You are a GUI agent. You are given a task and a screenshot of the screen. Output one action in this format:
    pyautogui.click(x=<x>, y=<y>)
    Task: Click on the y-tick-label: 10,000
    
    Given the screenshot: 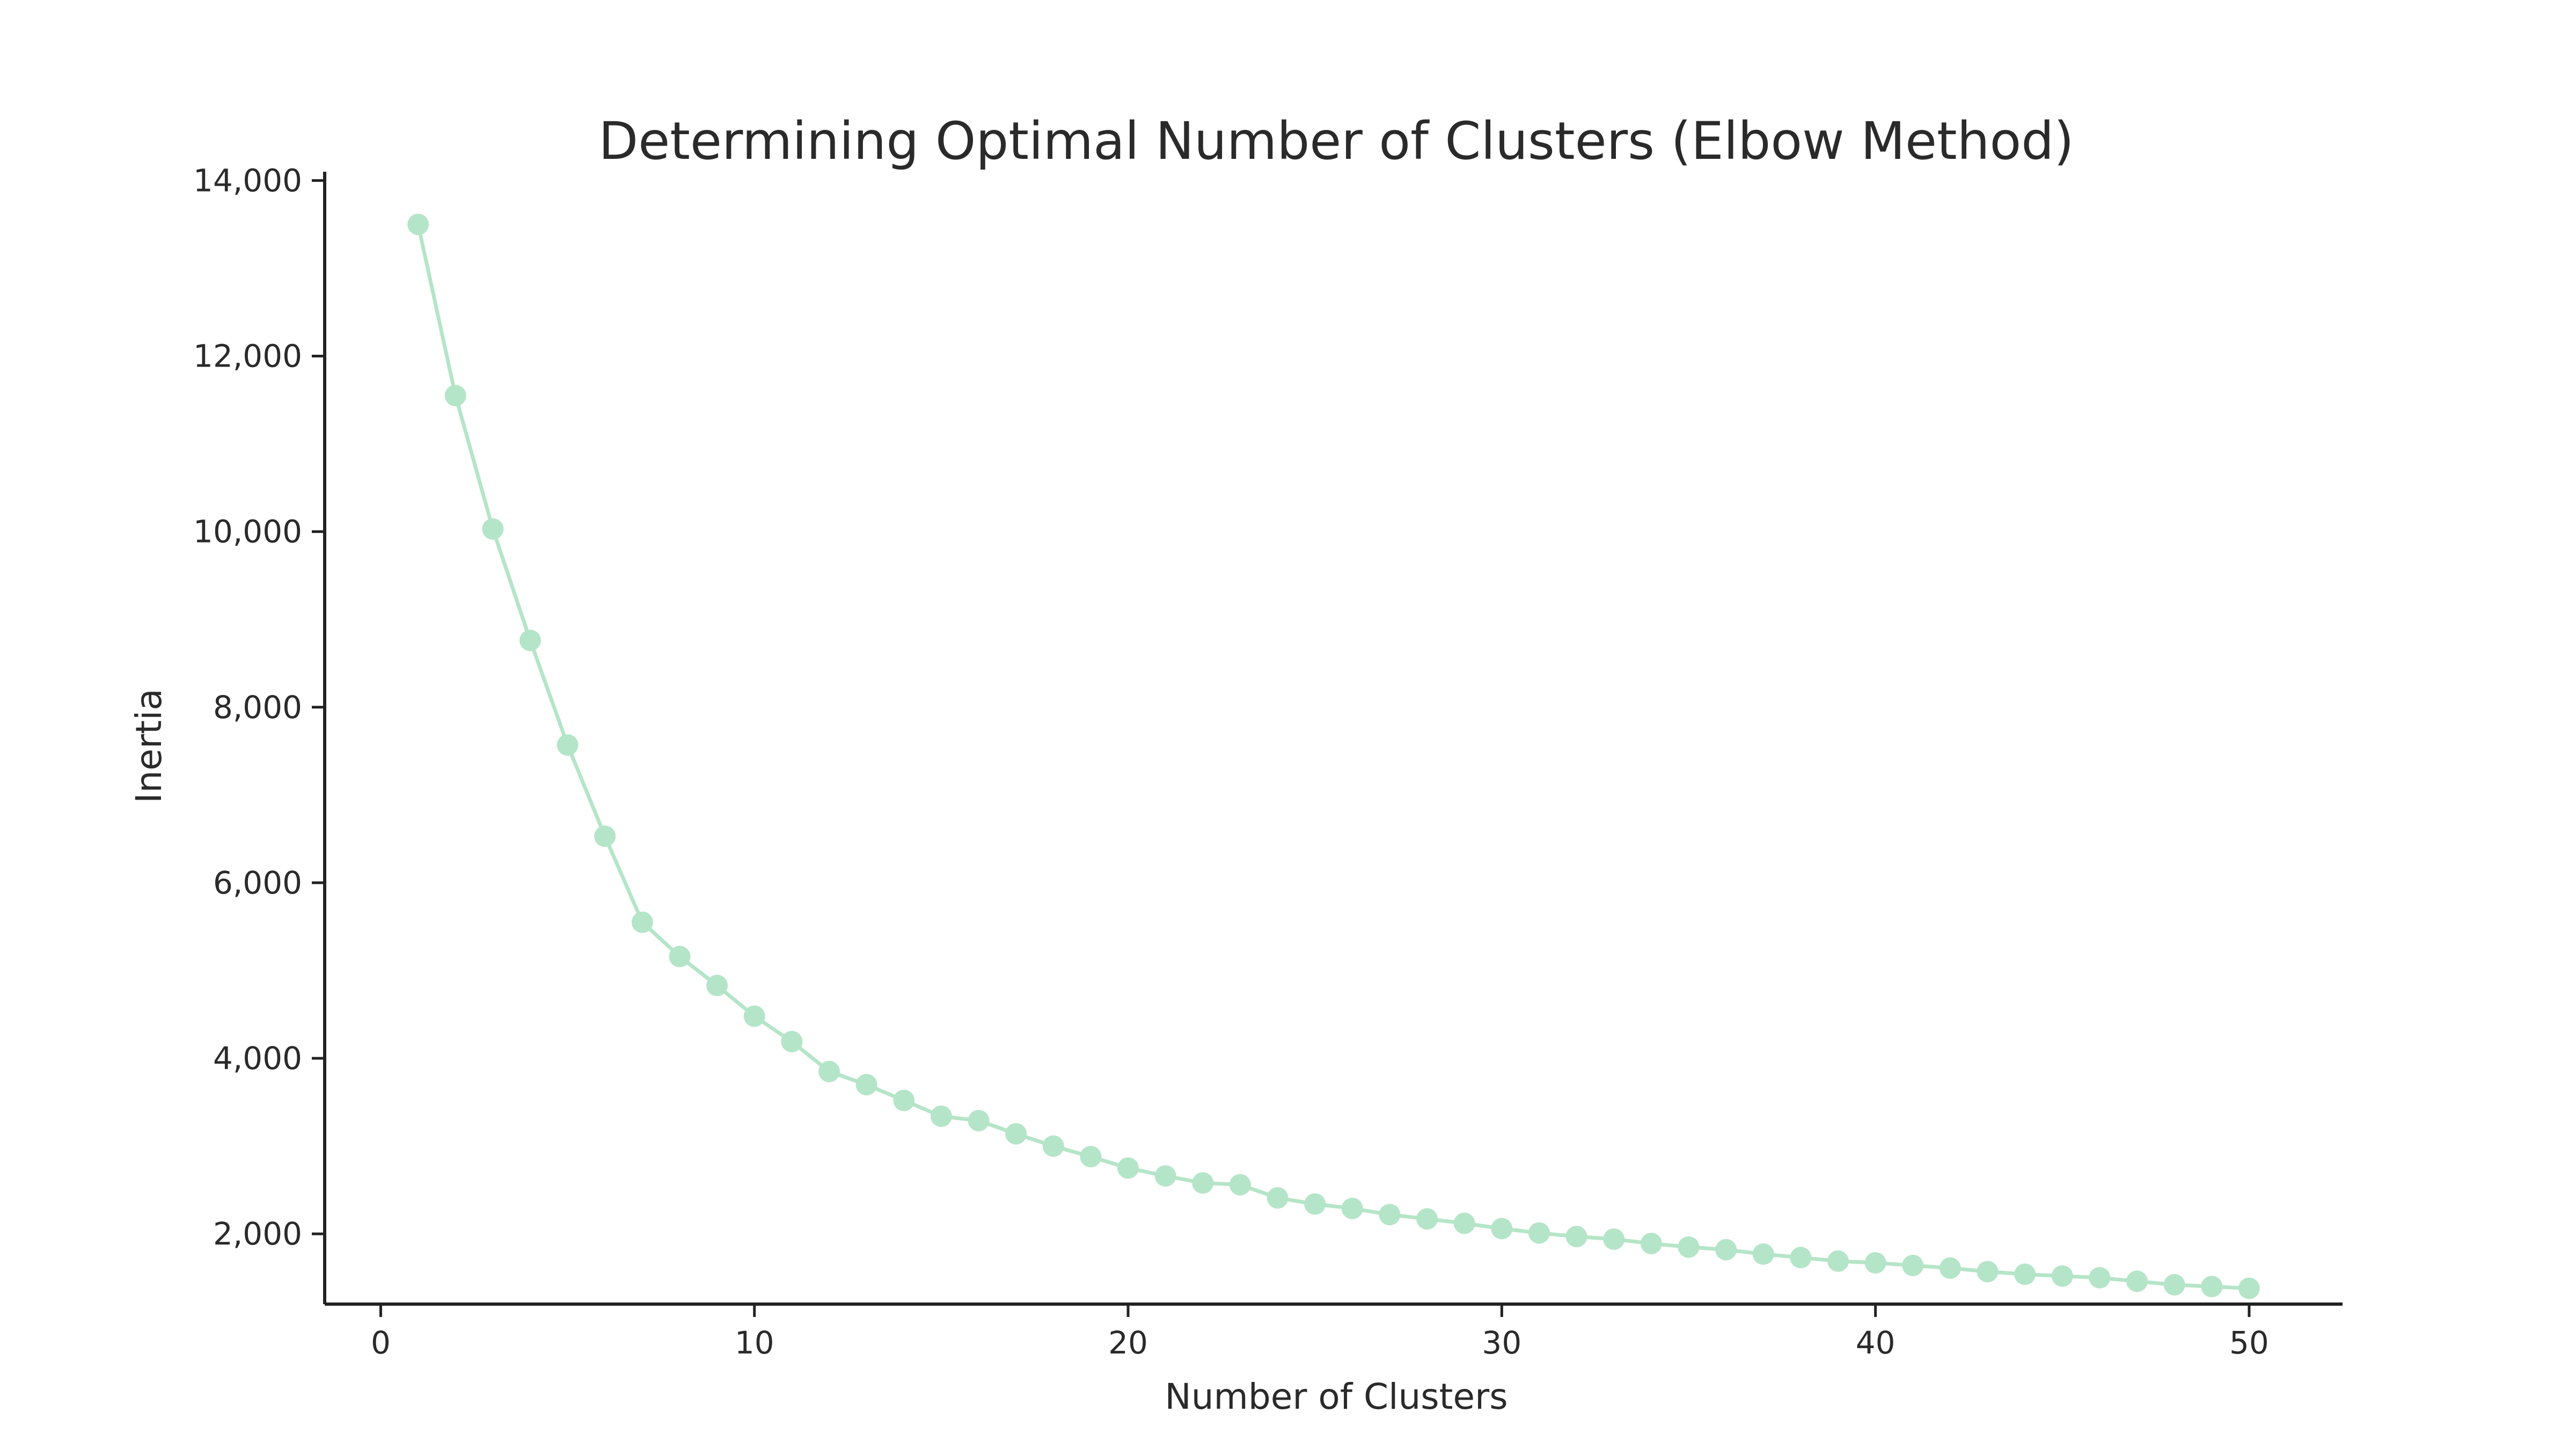 What is the action you would take?
    pyautogui.click(x=247, y=532)
    